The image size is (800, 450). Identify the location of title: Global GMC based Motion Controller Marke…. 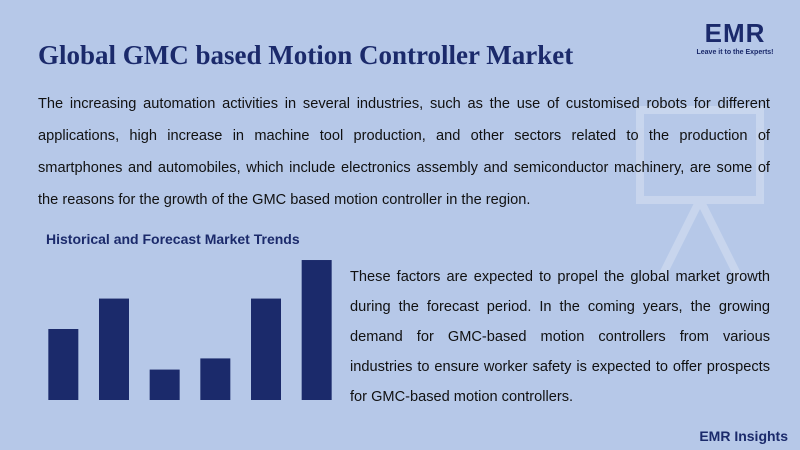
(306, 55).